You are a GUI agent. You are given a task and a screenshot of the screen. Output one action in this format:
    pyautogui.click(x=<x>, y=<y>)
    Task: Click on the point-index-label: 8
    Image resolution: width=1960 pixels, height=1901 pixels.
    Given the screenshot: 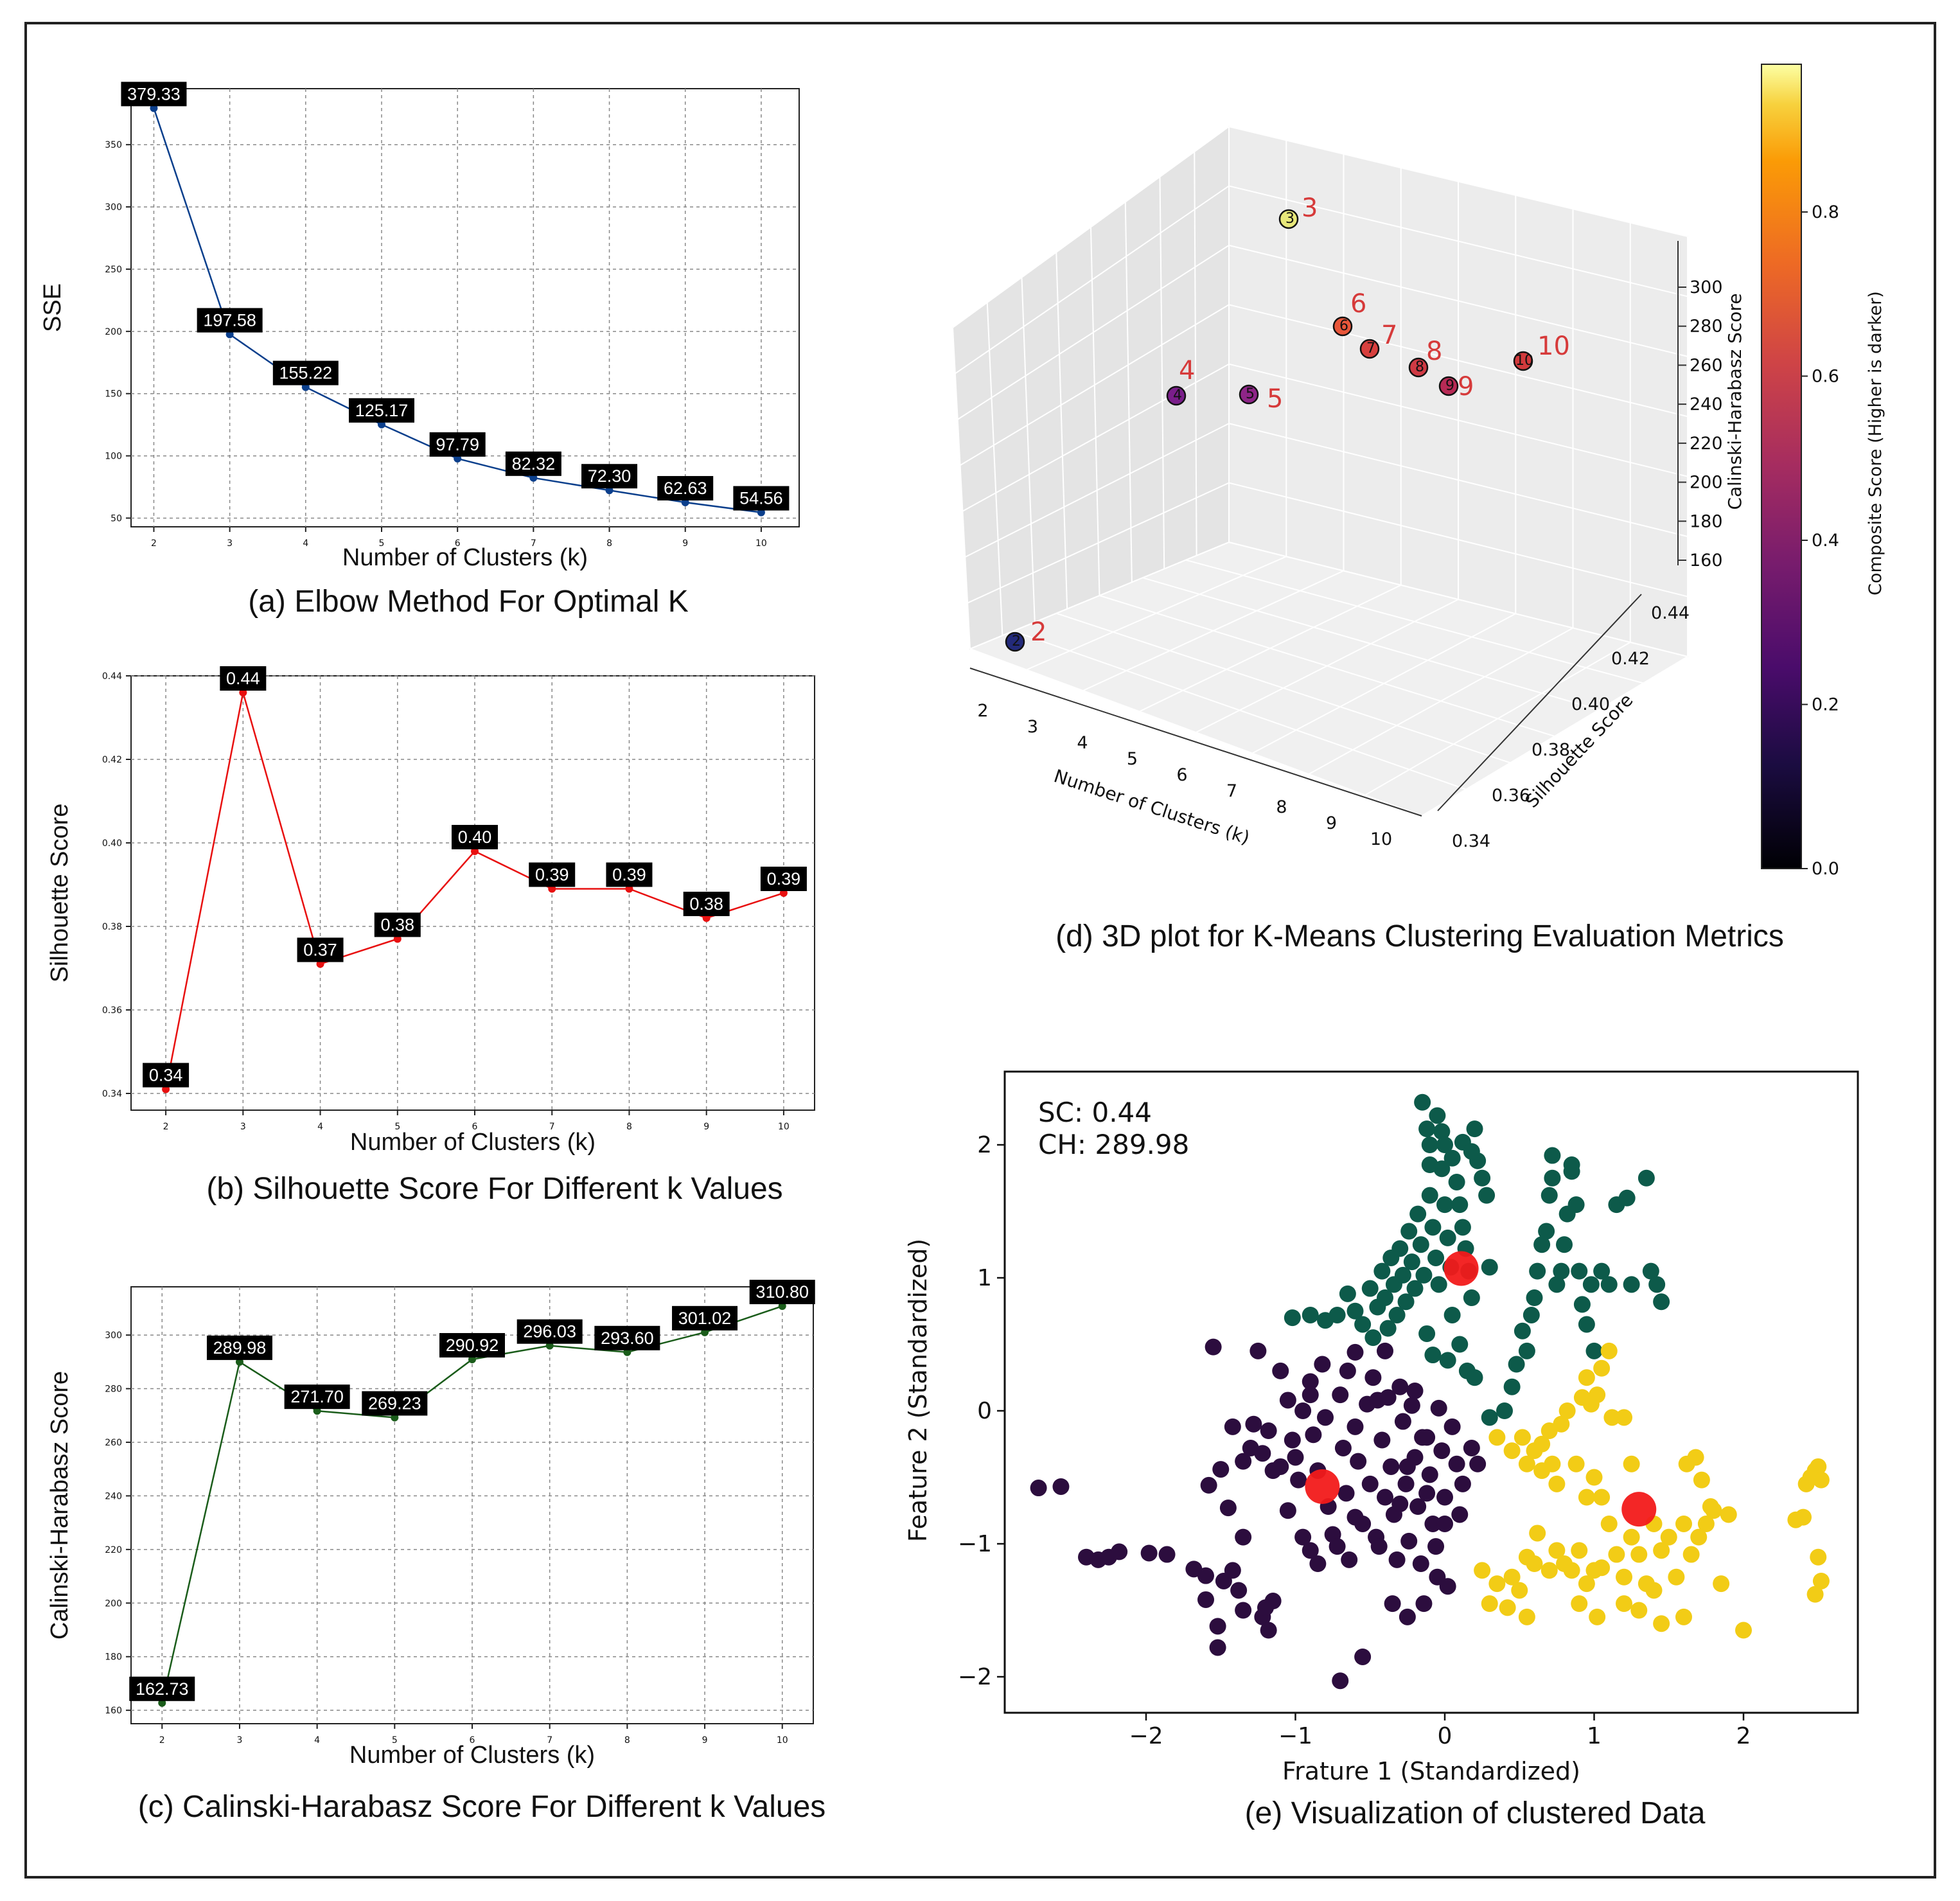 What is the action you would take?
    pyautogui.click(x=1419, y=367)
    